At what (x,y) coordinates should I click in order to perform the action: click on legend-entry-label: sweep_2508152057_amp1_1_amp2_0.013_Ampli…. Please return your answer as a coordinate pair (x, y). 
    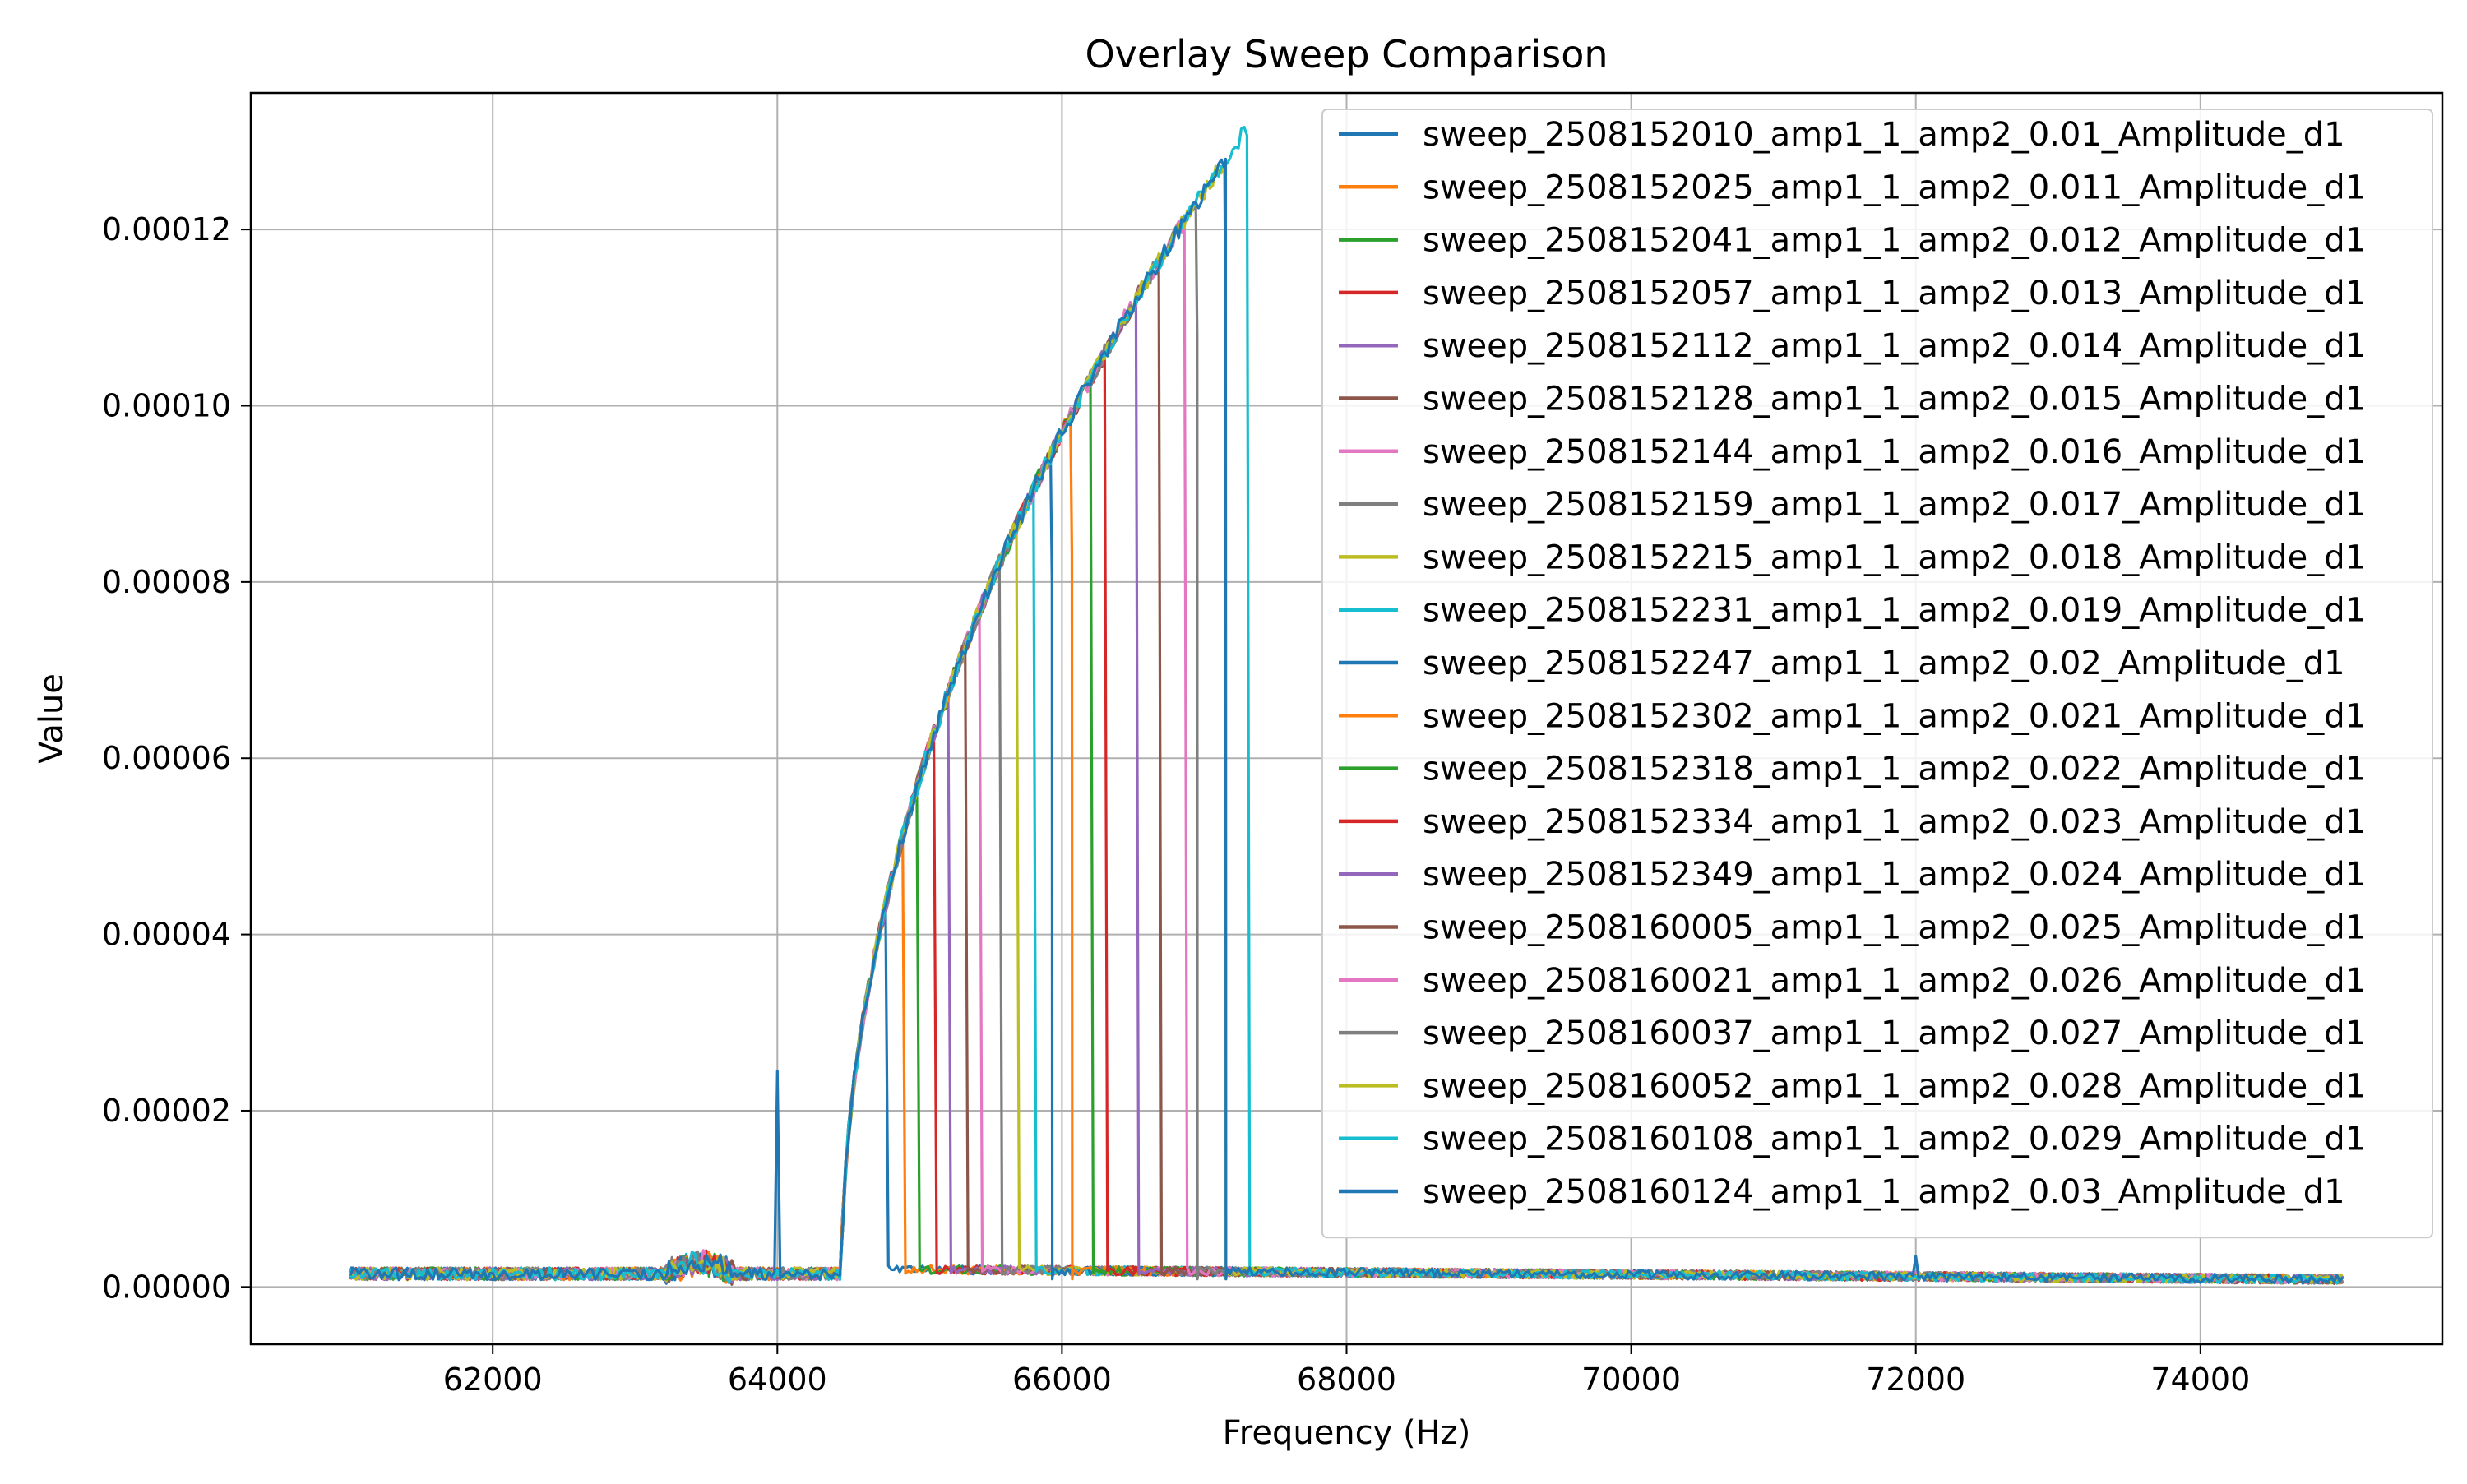
    Looking at the image, I should click on (1895, 294).